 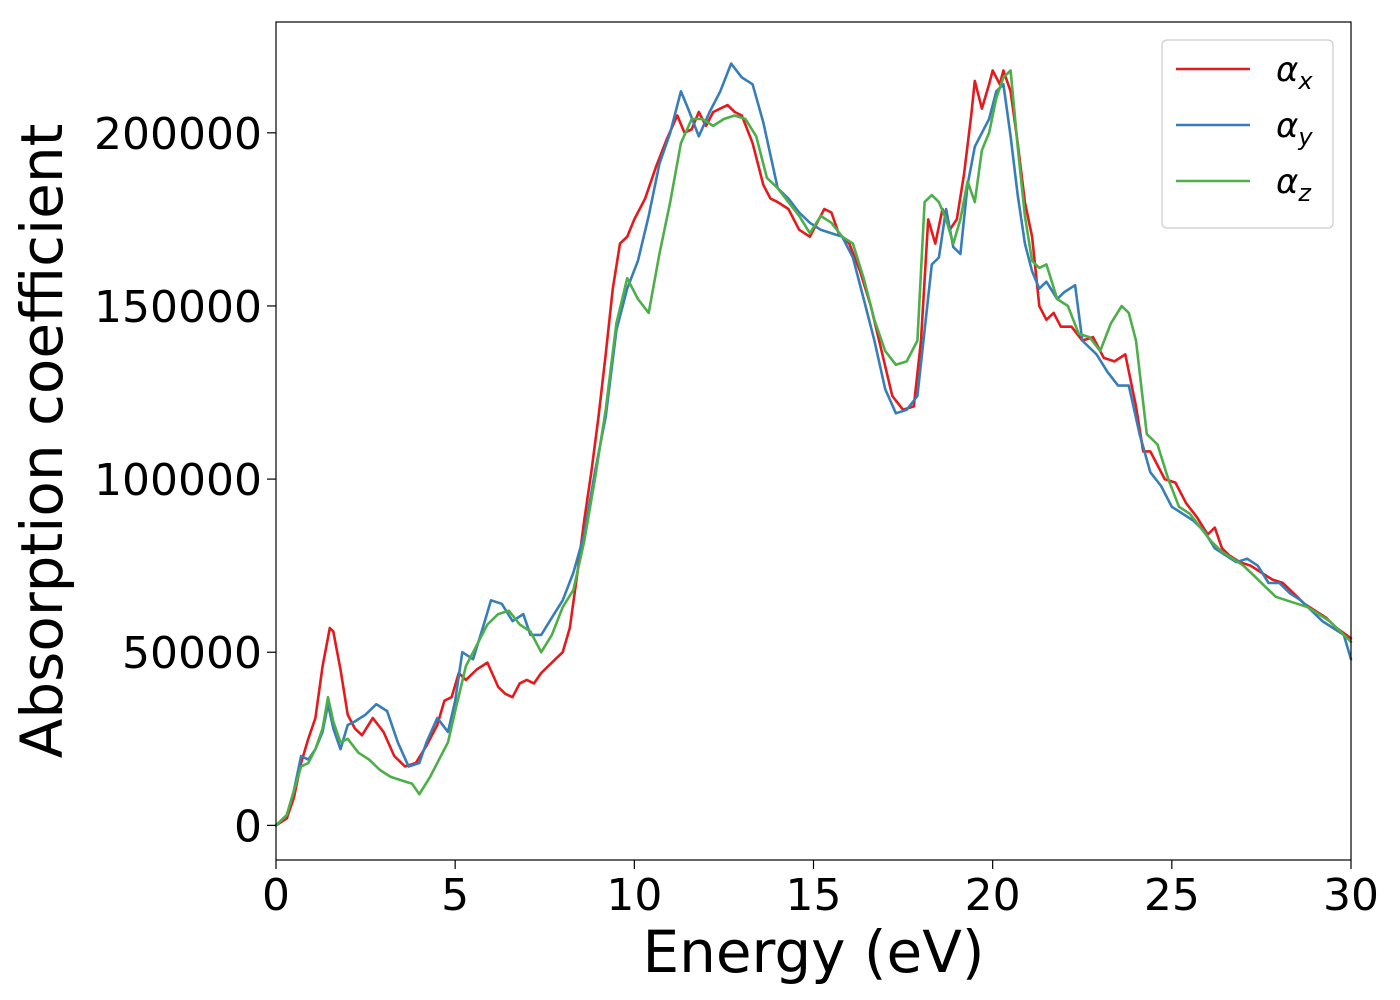 What do you see at coordinates (813, 952) in the screenshot?
I see `x-axis-label: Energy (eV)` at bounding box center [813, 952].